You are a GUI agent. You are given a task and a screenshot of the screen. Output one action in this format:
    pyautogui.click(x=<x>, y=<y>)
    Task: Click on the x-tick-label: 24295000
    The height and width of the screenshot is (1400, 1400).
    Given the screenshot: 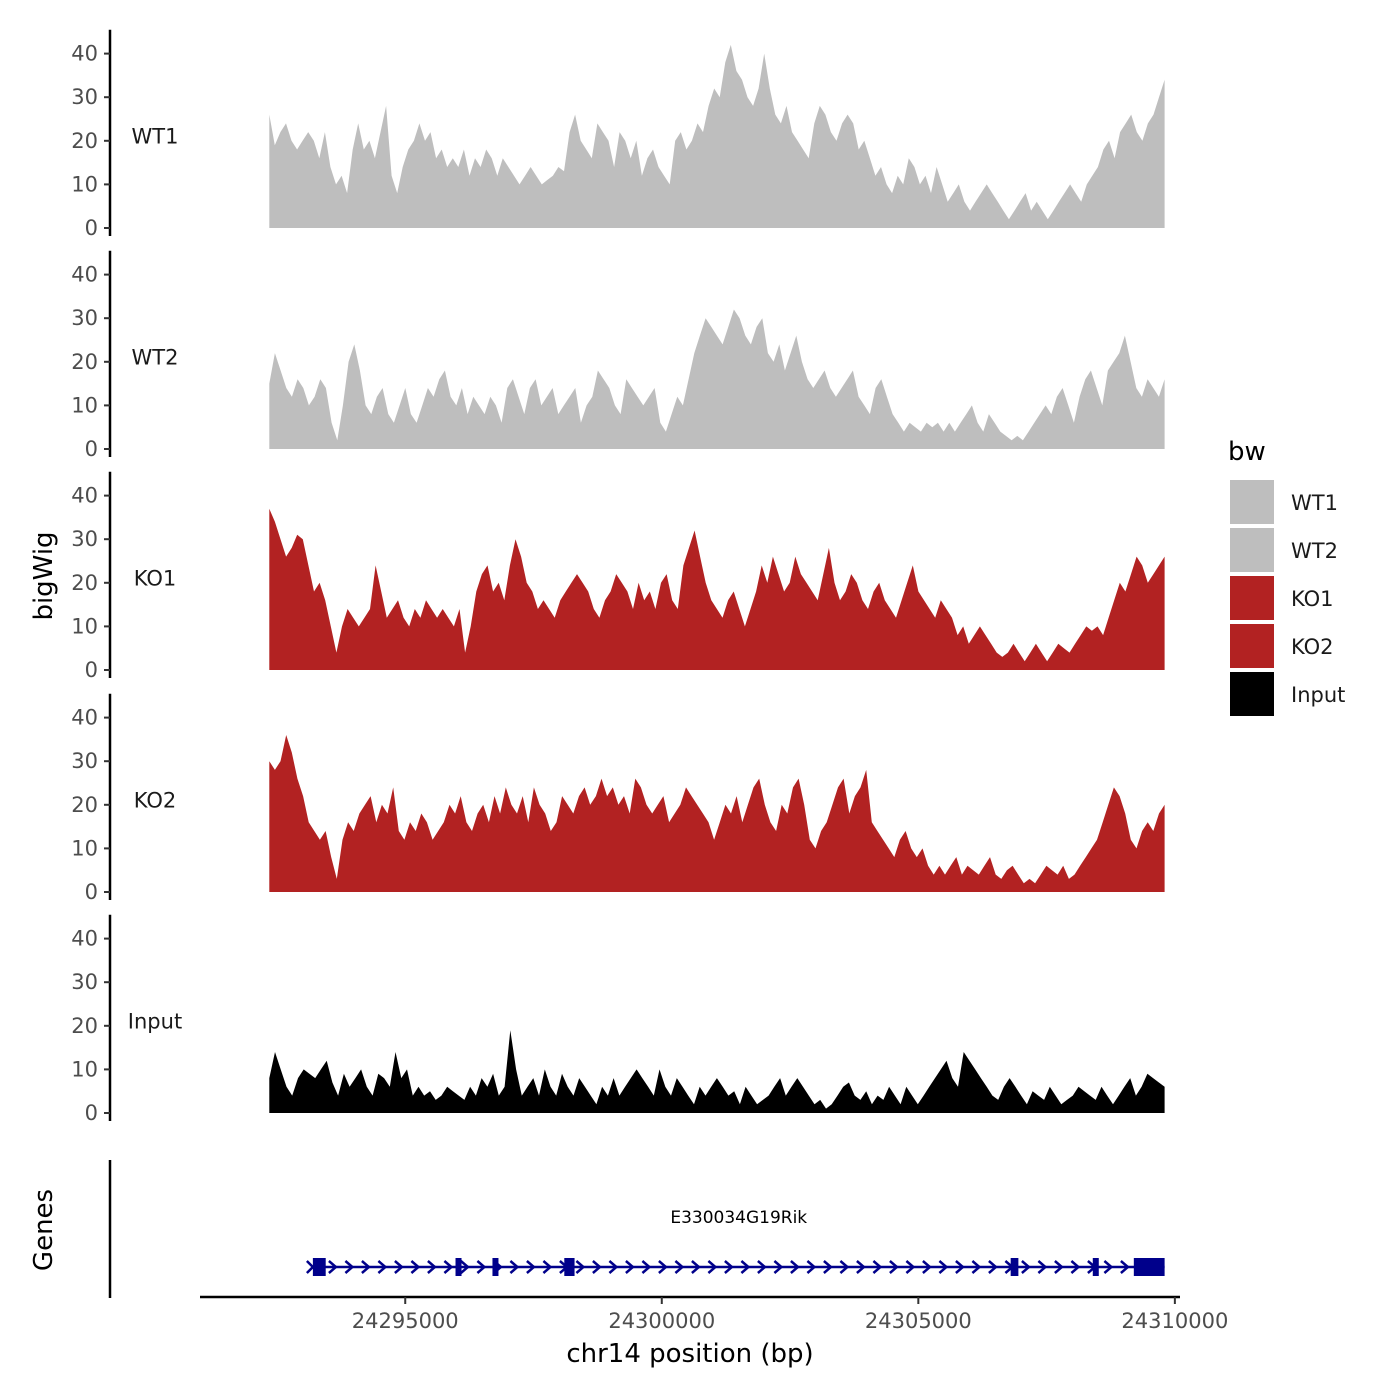 What is the action you would take?
    pyautogui.click(x=405, y=1321)
    